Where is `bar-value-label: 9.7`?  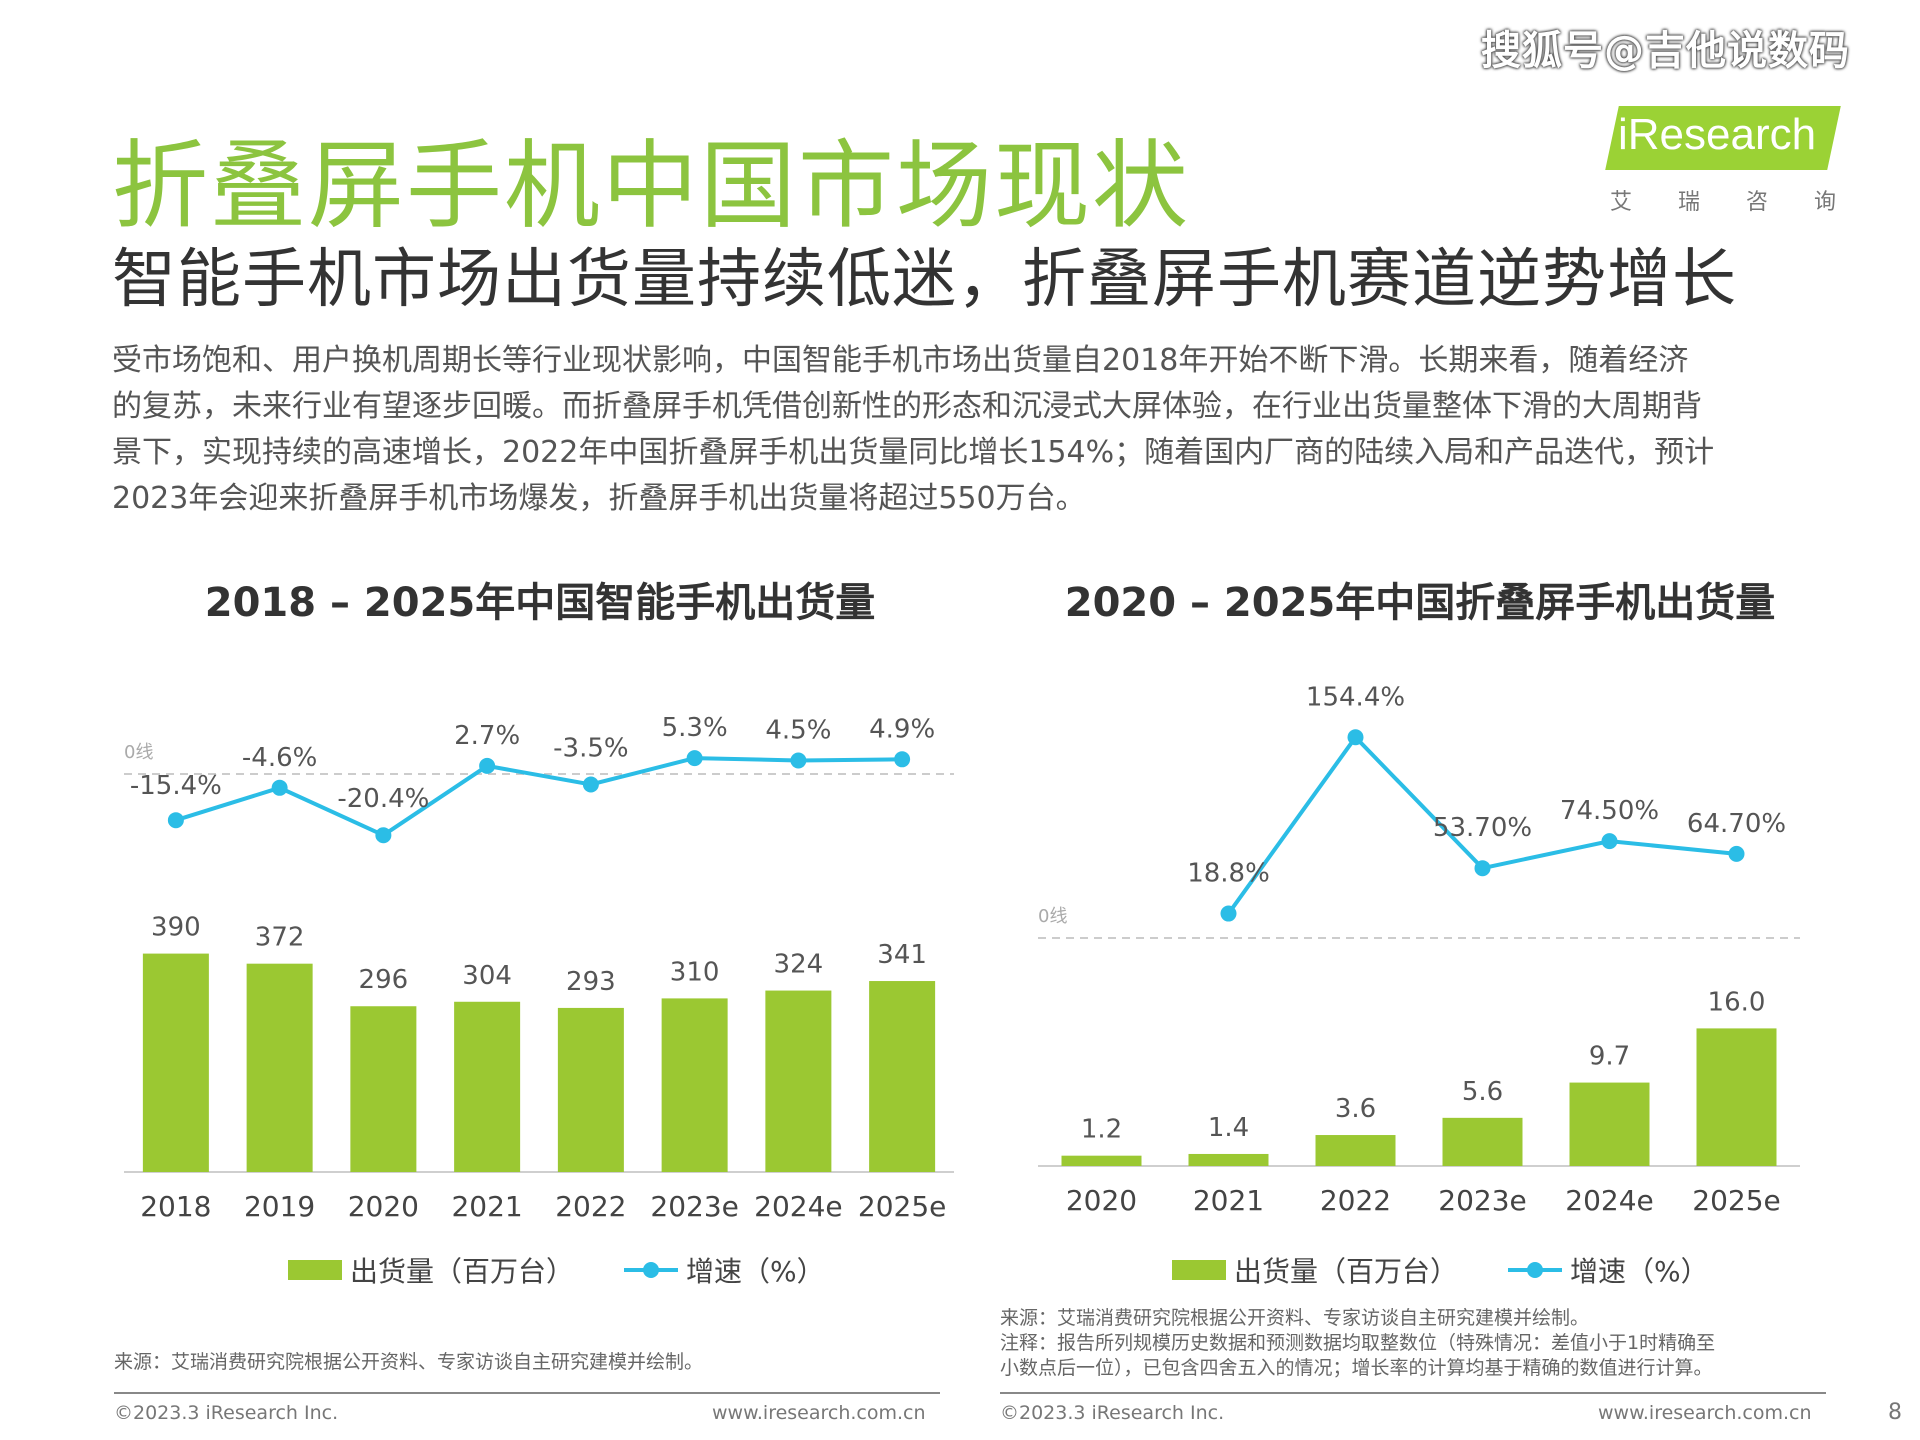 bar-value-label: 9.7 is located at coordinates (1609, 1057).